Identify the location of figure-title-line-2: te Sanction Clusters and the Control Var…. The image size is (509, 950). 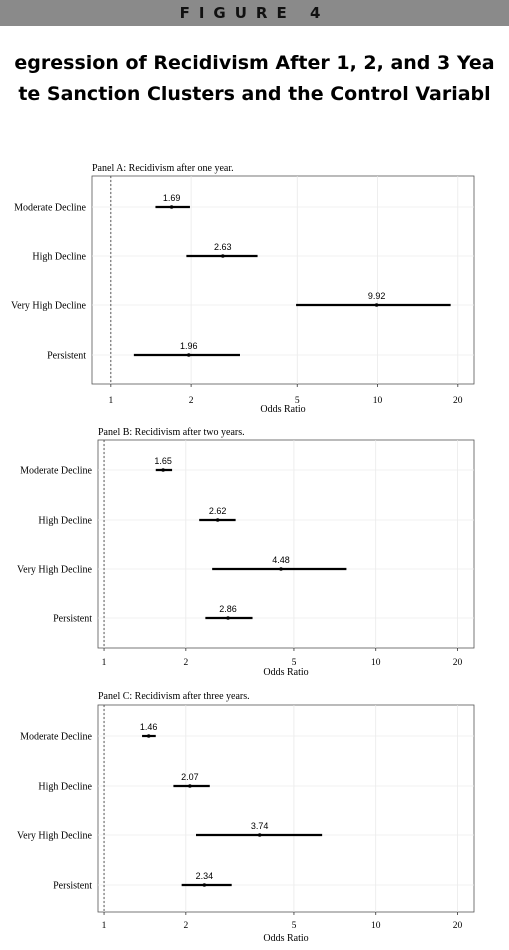
(254, 94).